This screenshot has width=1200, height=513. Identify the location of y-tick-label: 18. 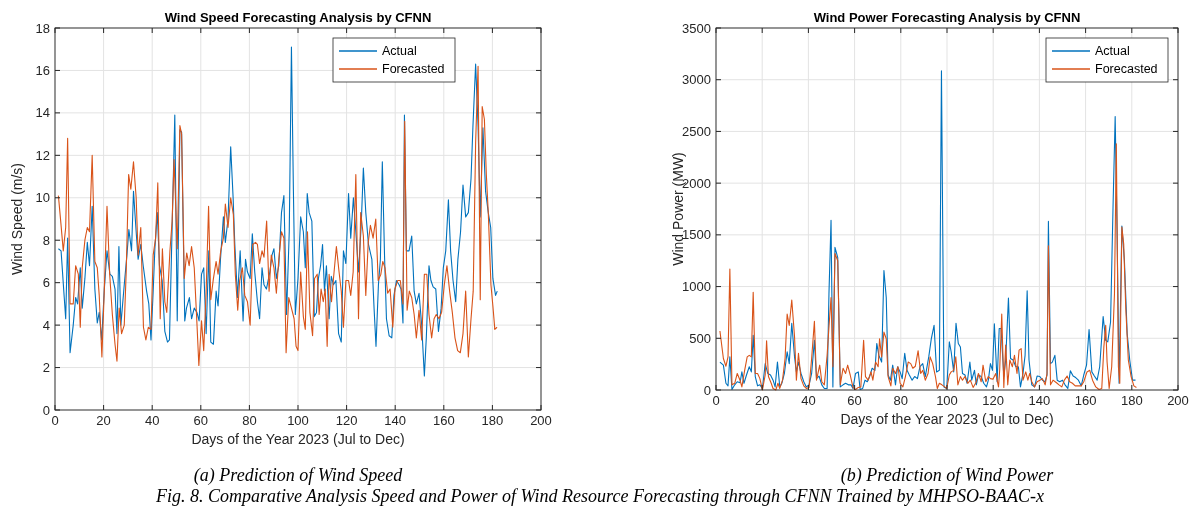
(42, 28).